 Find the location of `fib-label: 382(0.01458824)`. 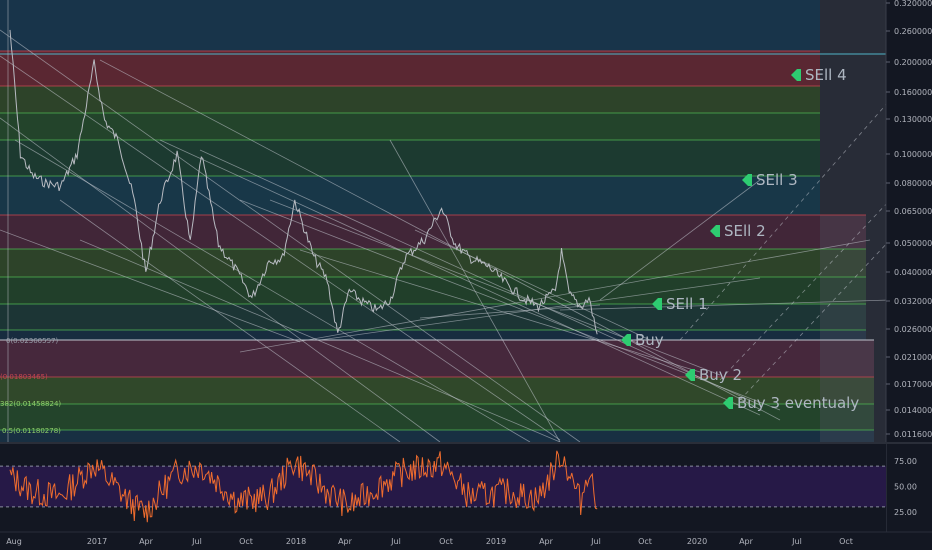

fib-label: 382(0.01458824) is located at coordinates (30, 404).